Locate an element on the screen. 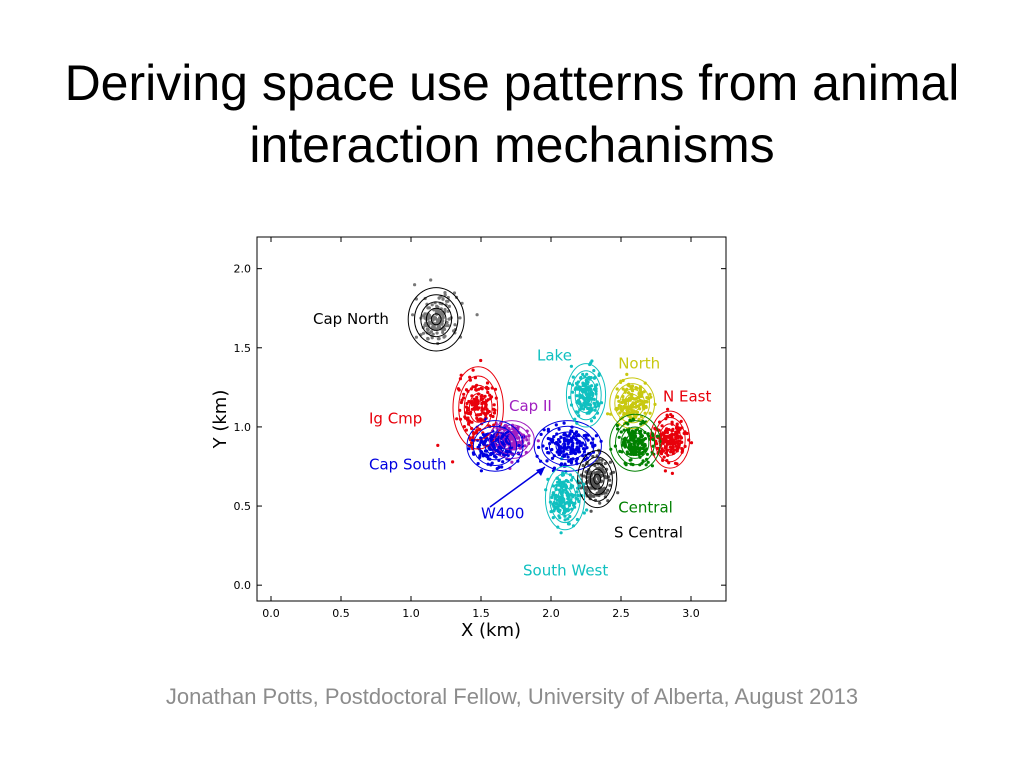  y-axis-title: Y (km) is located at coordinates (220, 420).